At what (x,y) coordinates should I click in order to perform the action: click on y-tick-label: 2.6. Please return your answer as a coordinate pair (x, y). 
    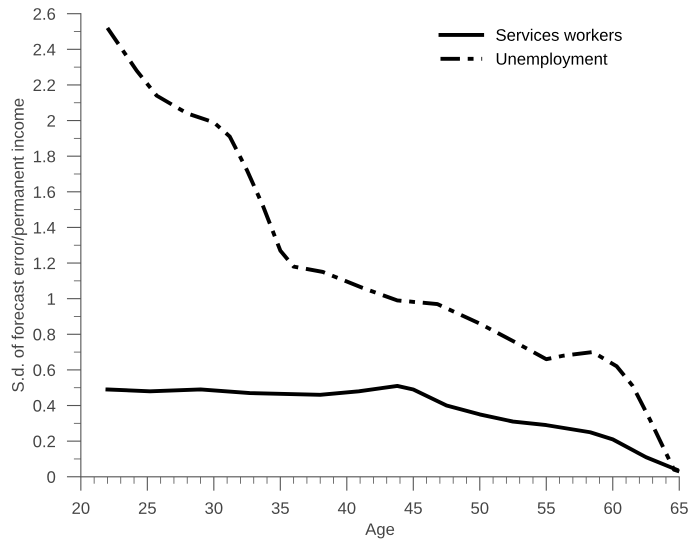
    Looking at the image, I should click on (45, 14).